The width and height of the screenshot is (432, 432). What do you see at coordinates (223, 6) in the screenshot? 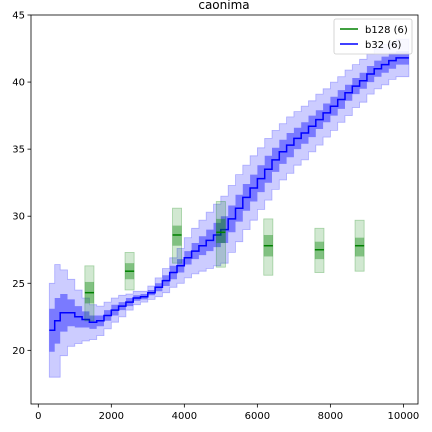
I see `chart-title: caonima` at bounding box center [223, 6].